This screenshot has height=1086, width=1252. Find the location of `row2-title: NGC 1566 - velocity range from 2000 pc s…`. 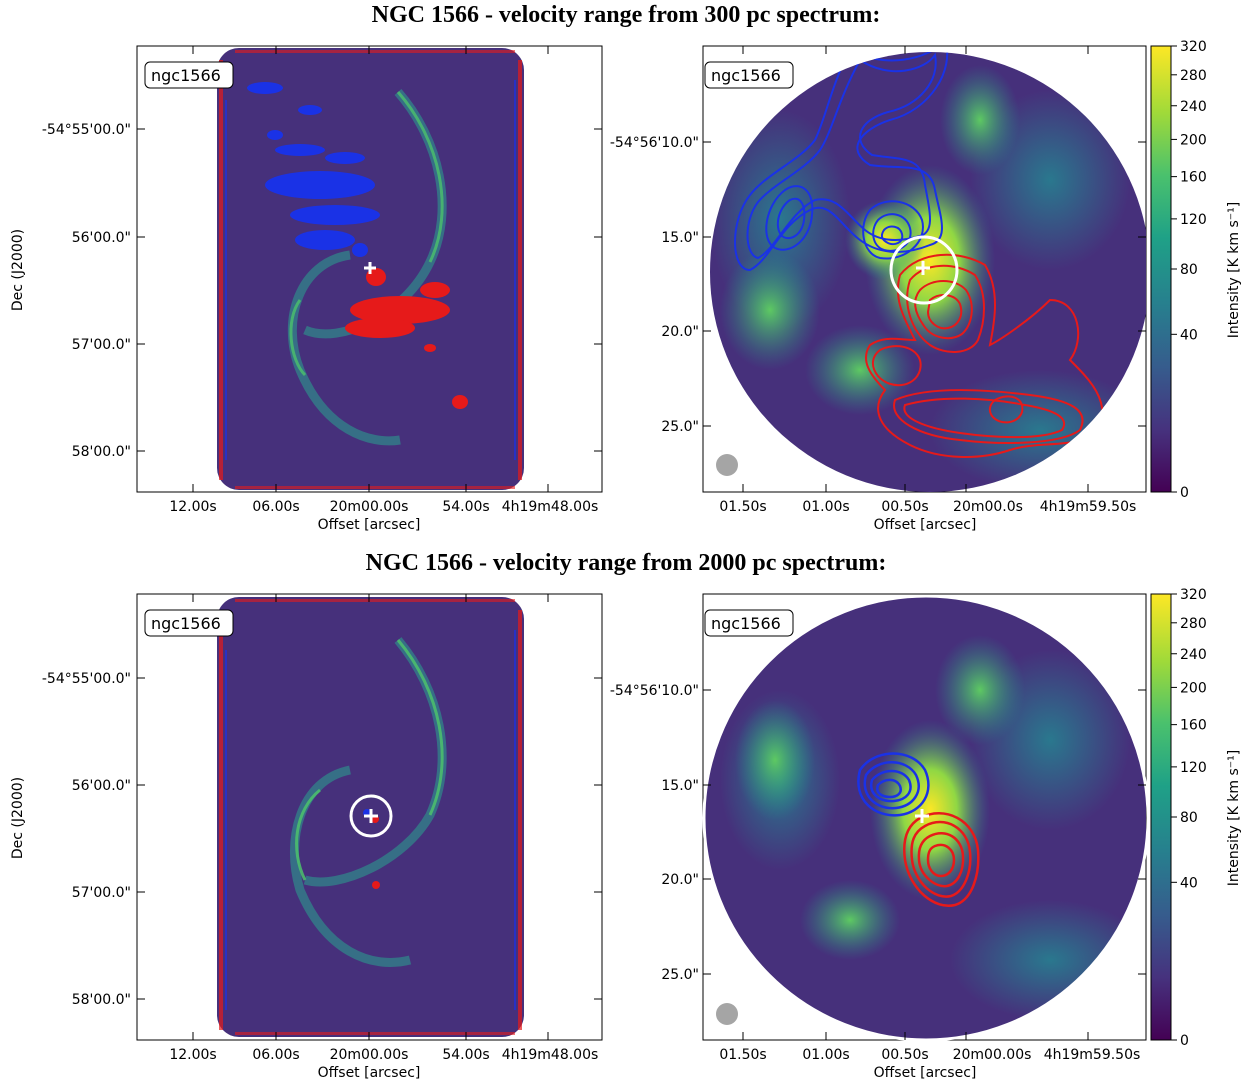

row2-title: NGC 1566 - velocity range from 2000 pc s… is located at coordinates (626, 563).